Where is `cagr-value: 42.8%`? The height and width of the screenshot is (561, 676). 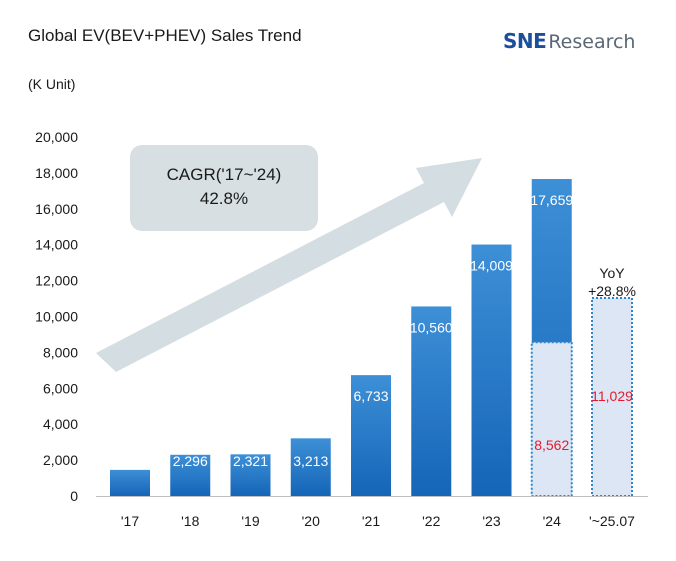
cagr-value: 42.8% is located at coordinates (224, 198).